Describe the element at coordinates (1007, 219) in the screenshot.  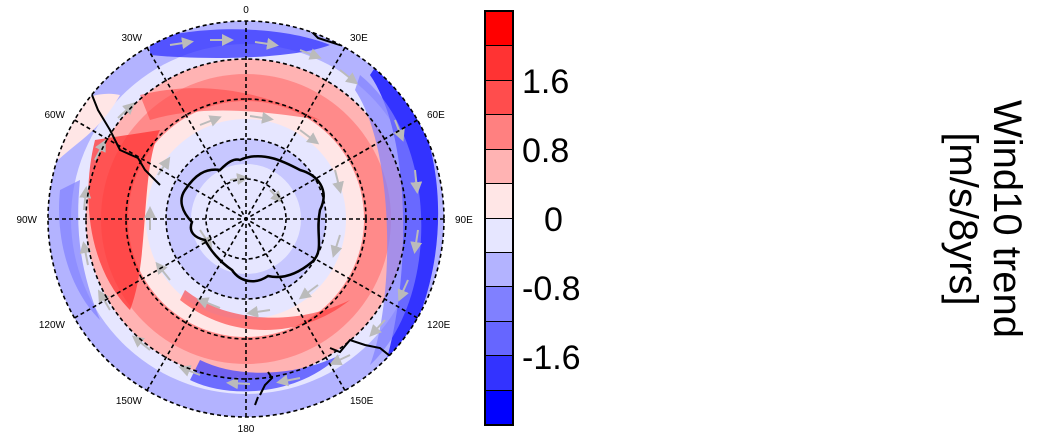
I see `colorbar-title-line1: Wind10 trend` at that location.